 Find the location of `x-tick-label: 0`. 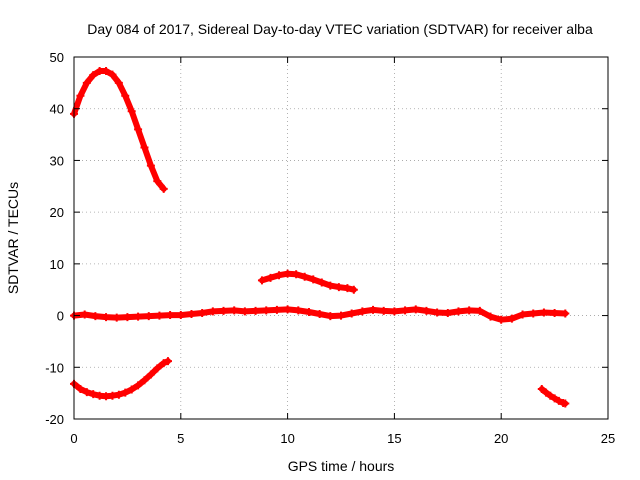

x-tick-label: 0 is located at coordinates (73, 438).